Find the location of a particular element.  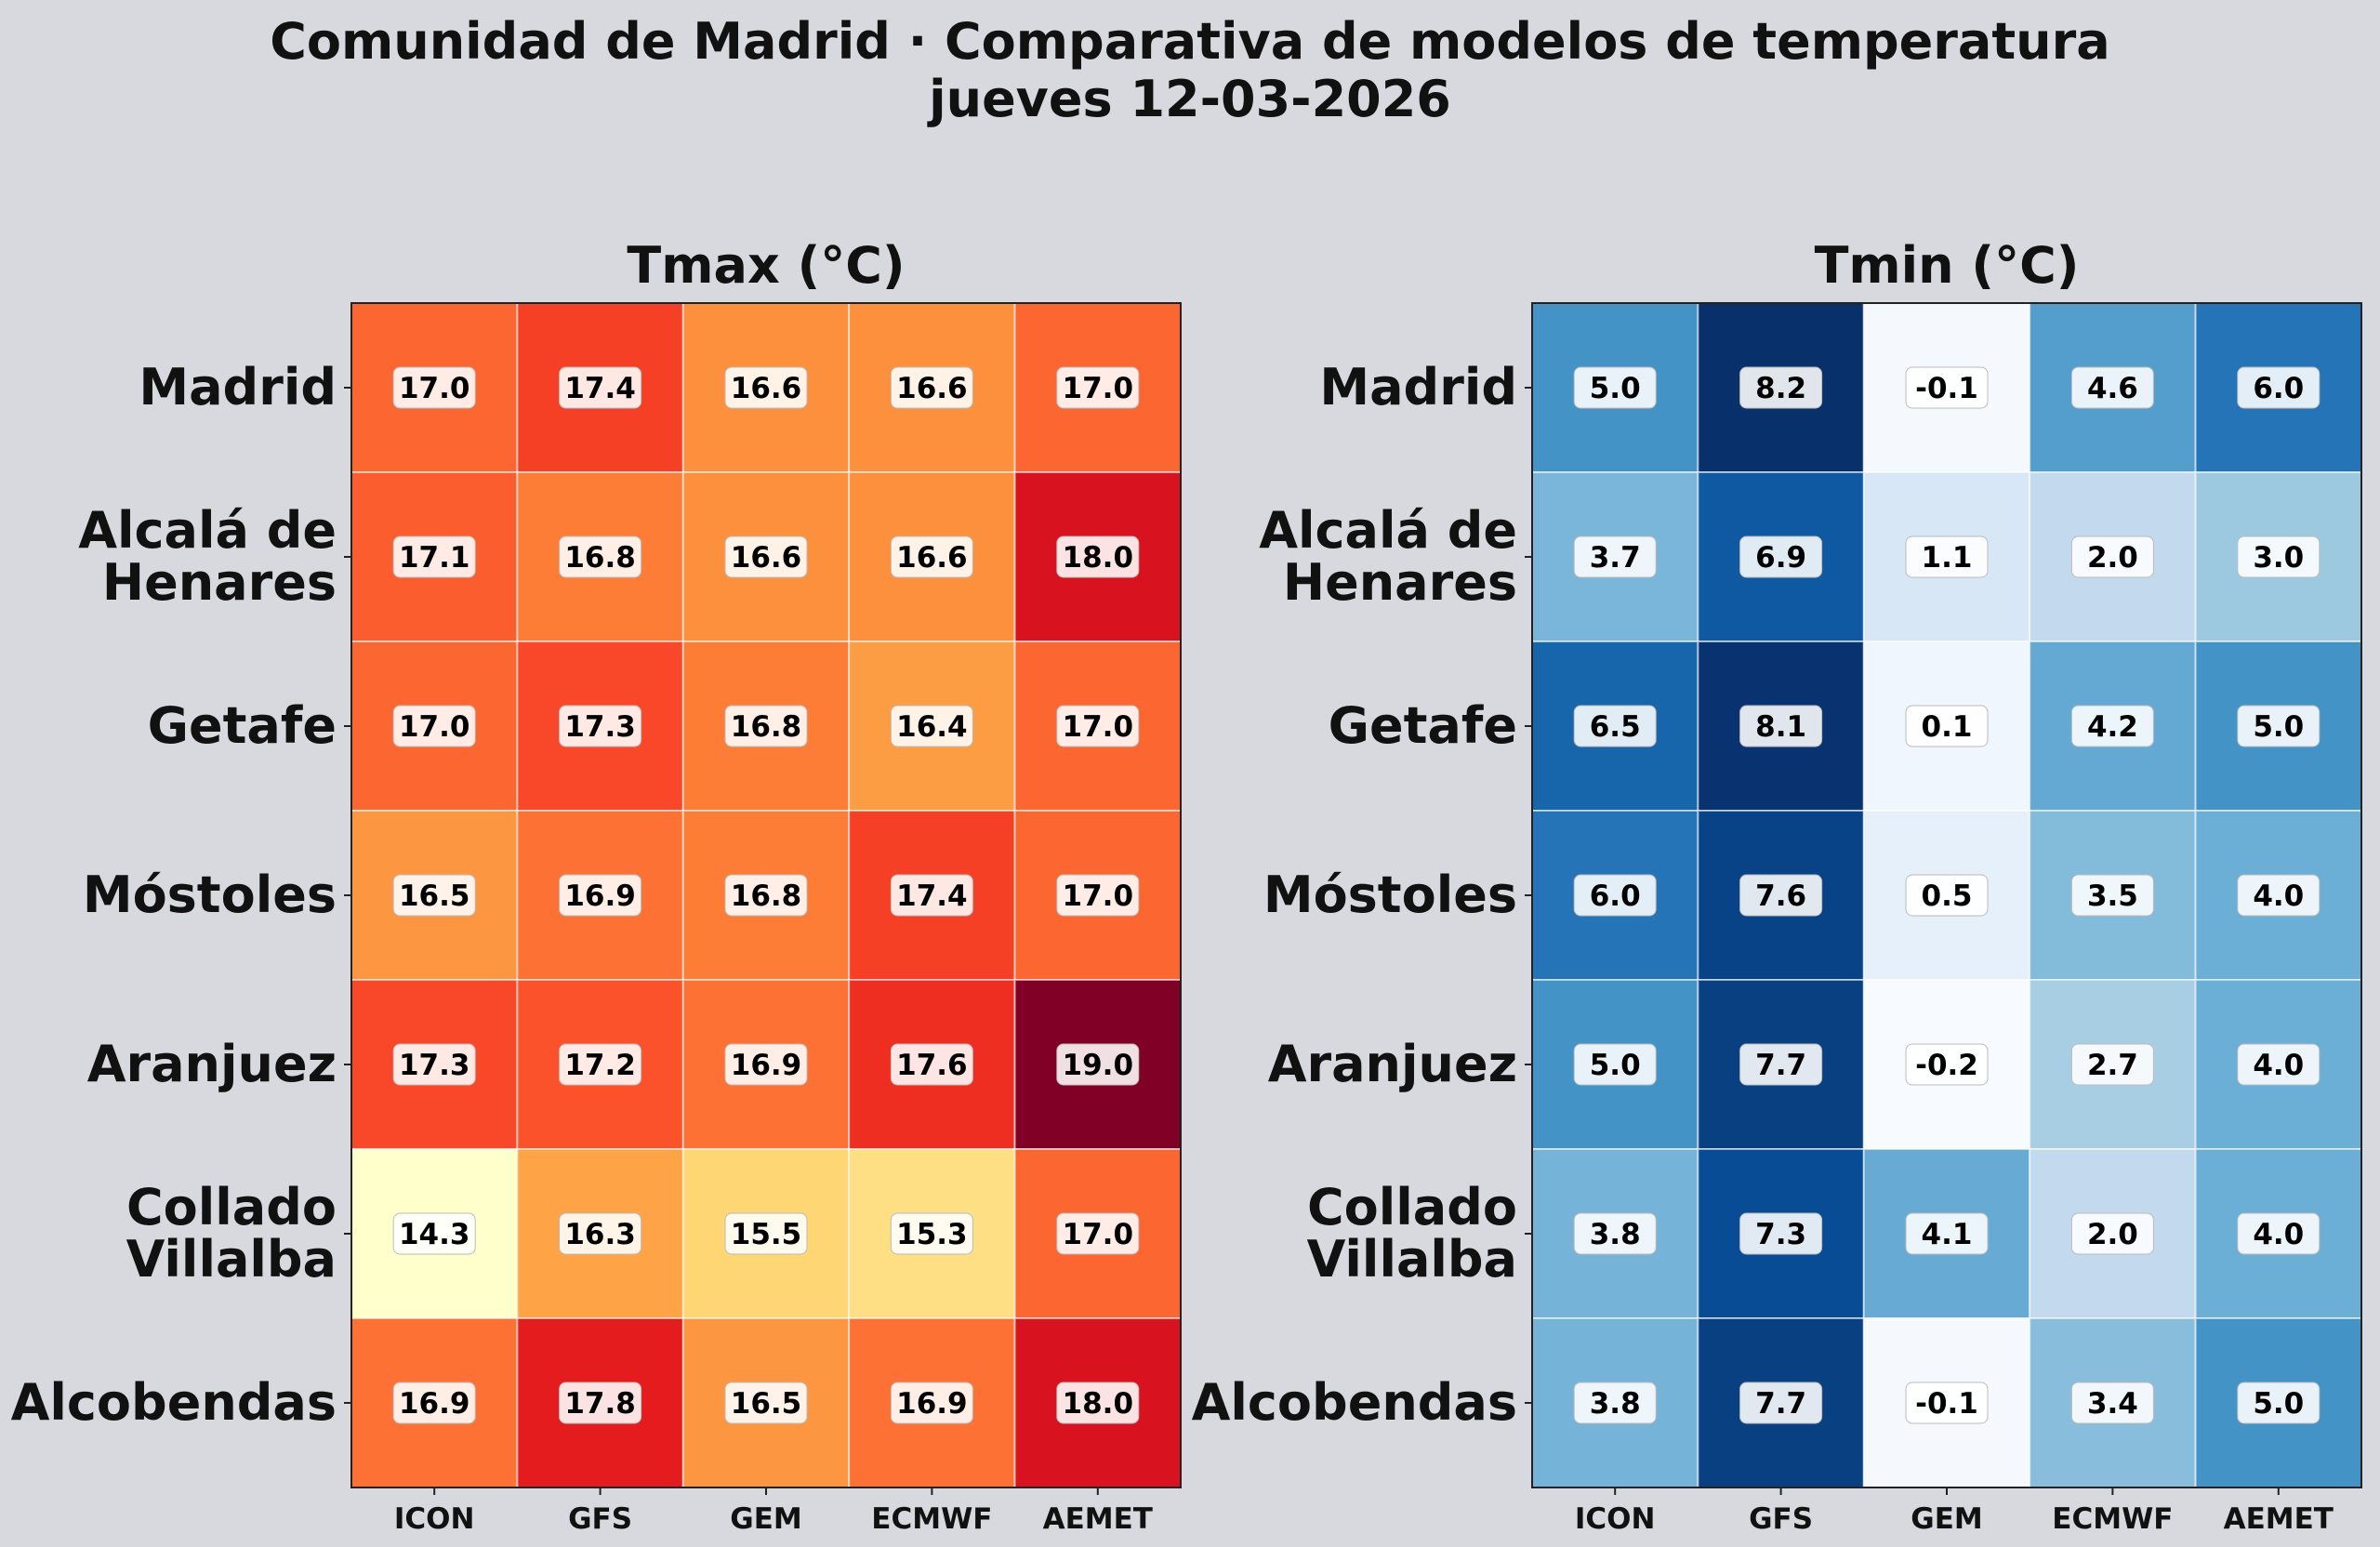

cell-value-label: 16.4 is located at coordinates (932, 727).